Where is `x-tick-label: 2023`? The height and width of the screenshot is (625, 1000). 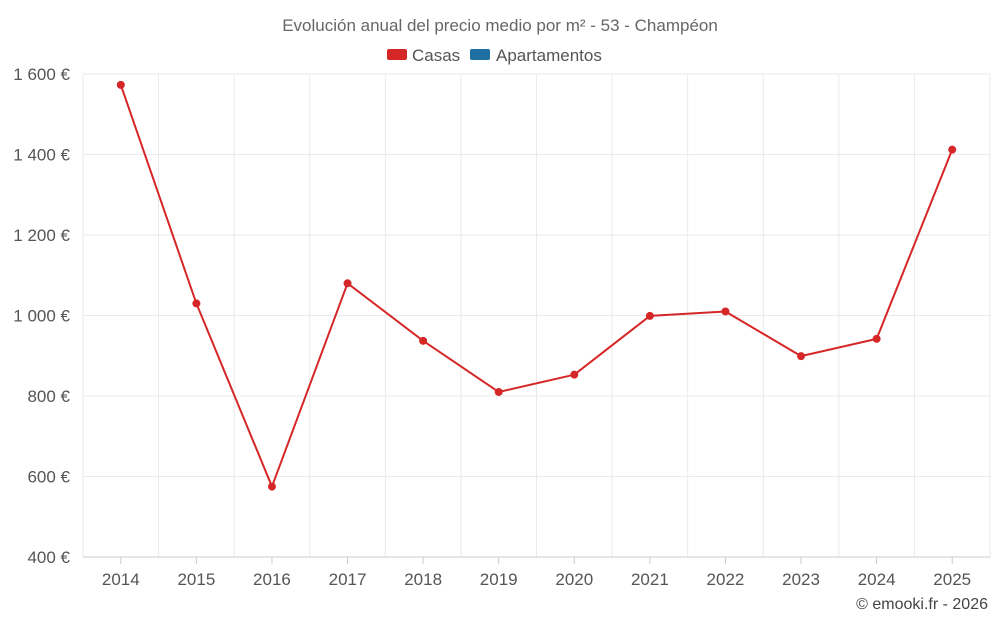
x-tick-label: 2023 is located at coordinates (801, 579).